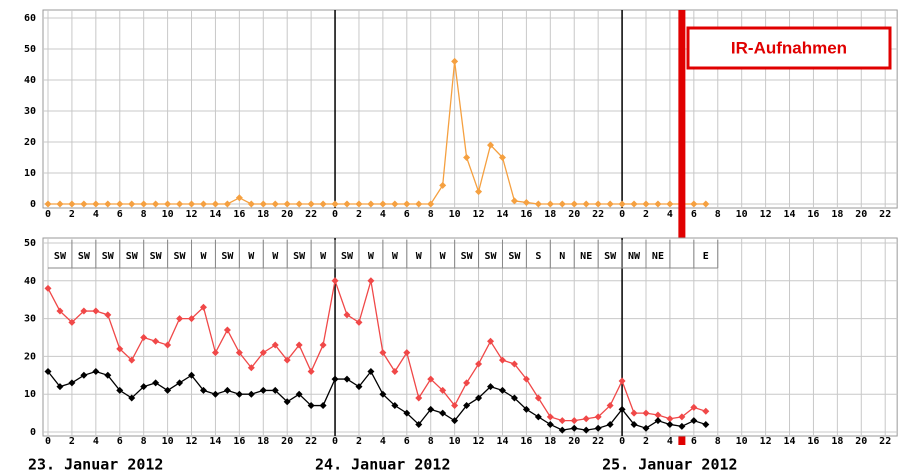 The width and height of the screenshot is (900, 473). I want to click on date-label: 25. Januar 2012, so click(669, 464).